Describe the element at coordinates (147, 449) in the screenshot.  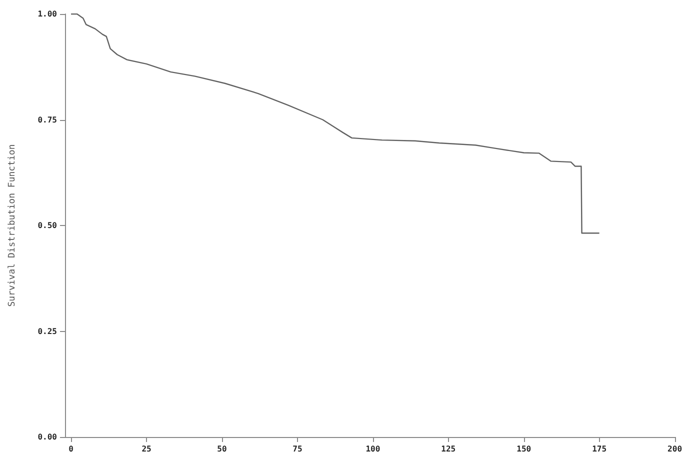
I see `x-tick-label: 25` at that location.